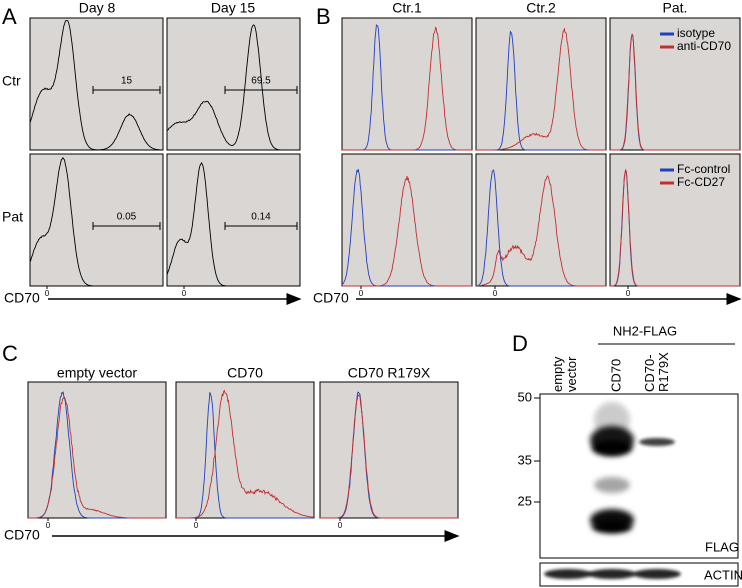  What do you see at coordinates (703, 169) in the screenshot?
I see `label: Fc-control` at bounding box center [703, 169].